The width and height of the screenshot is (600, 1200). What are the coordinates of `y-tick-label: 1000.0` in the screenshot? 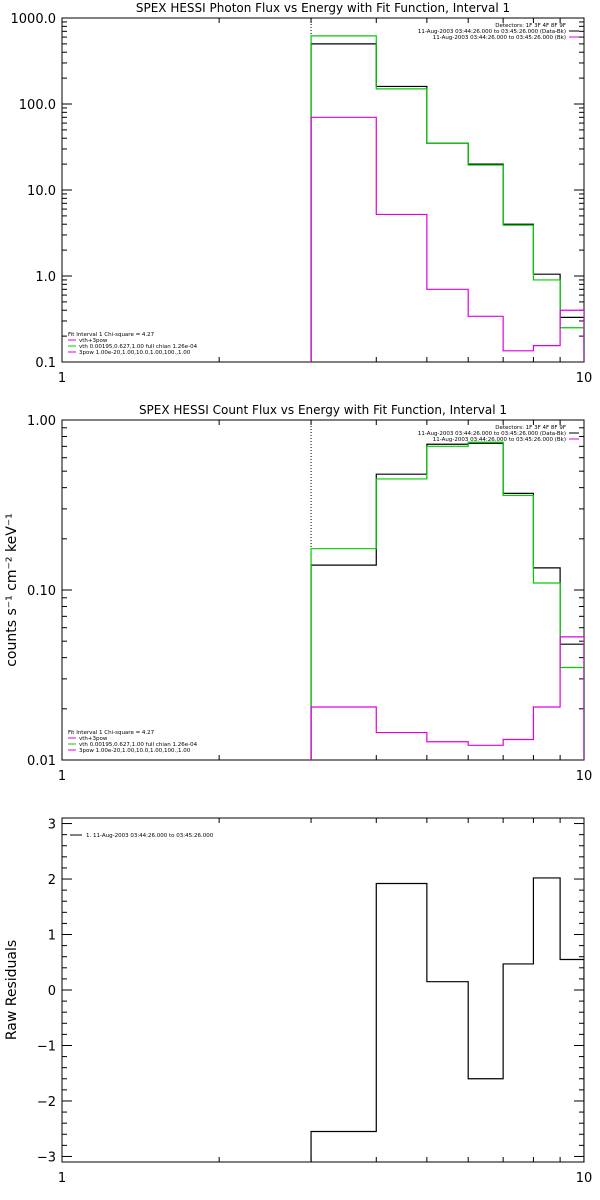 It's located at (34, 19).